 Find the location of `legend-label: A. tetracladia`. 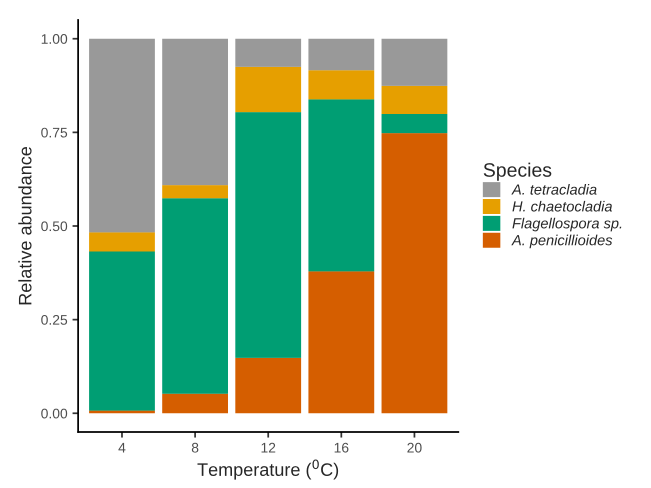

legend-label: A. tetracladia is located at coordinates (554, 189).